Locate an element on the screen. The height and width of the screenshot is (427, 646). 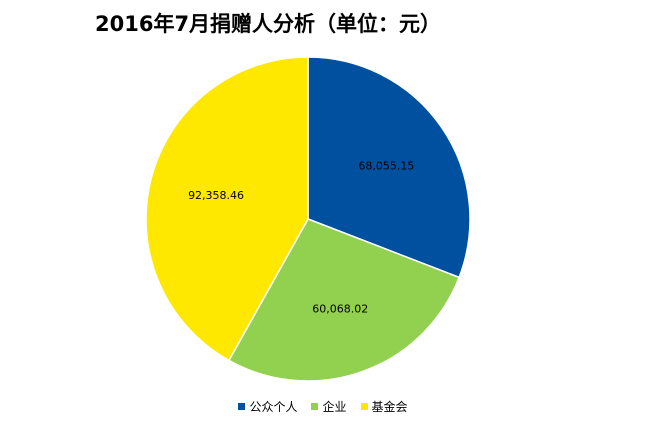
chart-legend: 公众个人 企业 基金会 is located at coordinates (323, 406).